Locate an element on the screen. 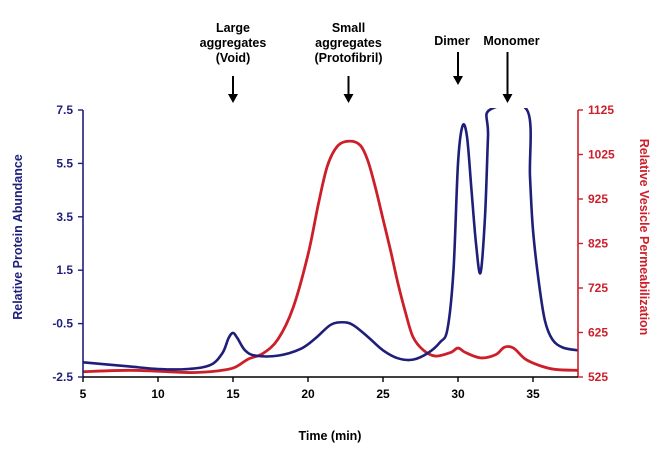  y-left-tick-label: 5.5 is located at coordinates (64, 163).